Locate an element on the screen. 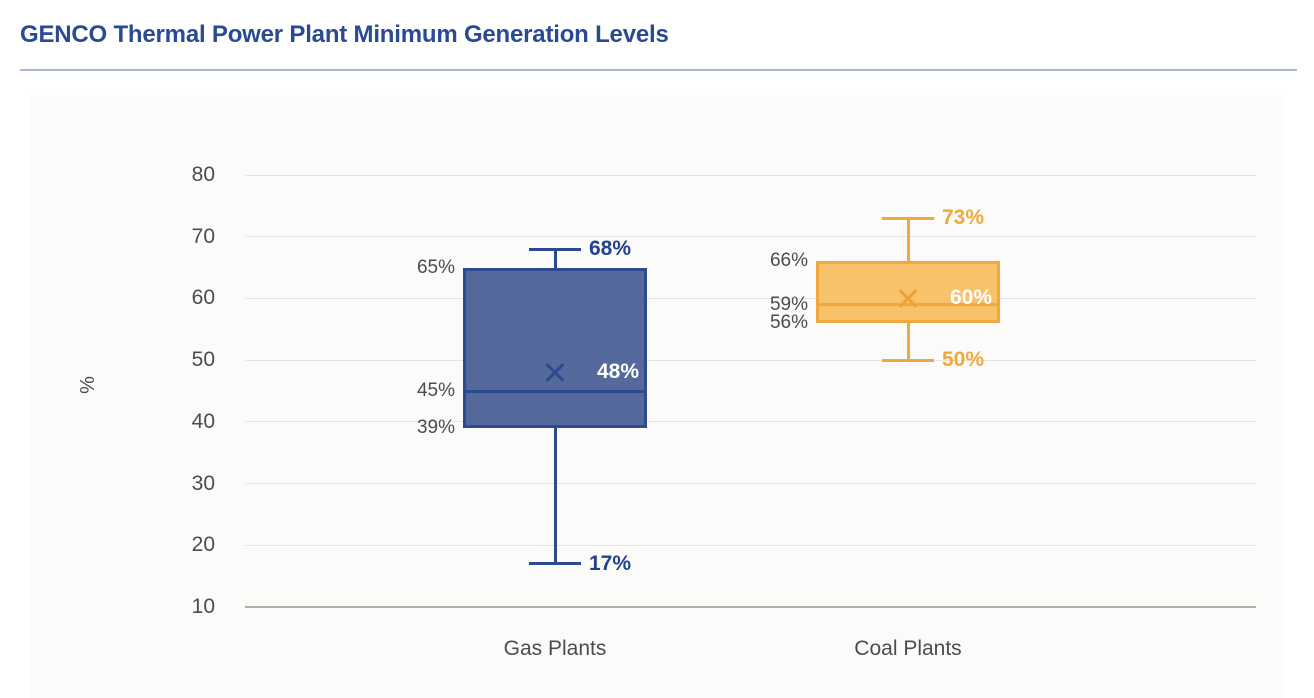 The width and height of the screenshot is (1314, 698). y-tick-label: 30 is located at coordinates (203, 483).